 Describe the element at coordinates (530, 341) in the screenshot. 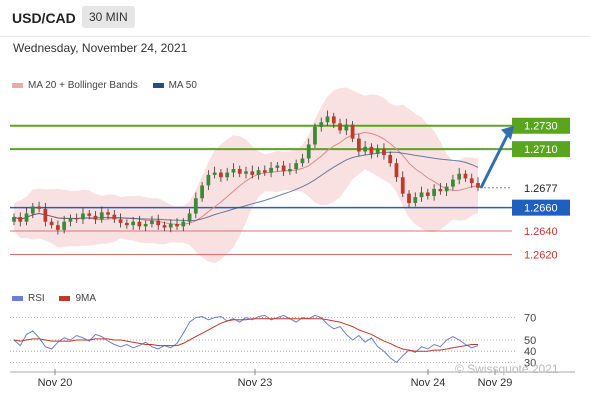

I see `rsi-tick-50: 50` at that location.